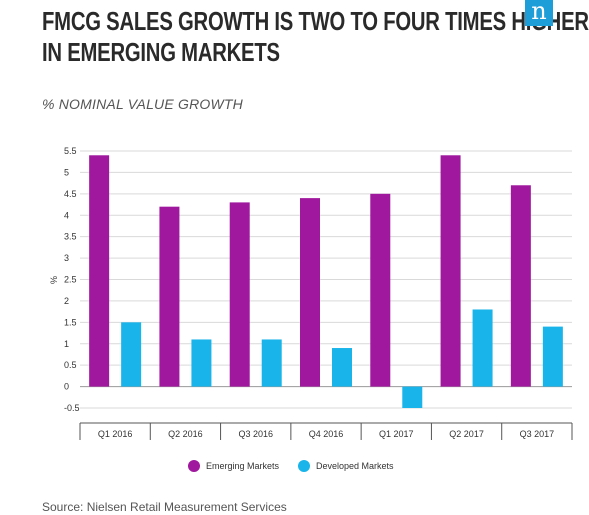 This screenshot has width=589, height=515. Describe the element at coordinates (326, 434) in the screenshot. I see `x-tick-label: Q4 2016` at that location.